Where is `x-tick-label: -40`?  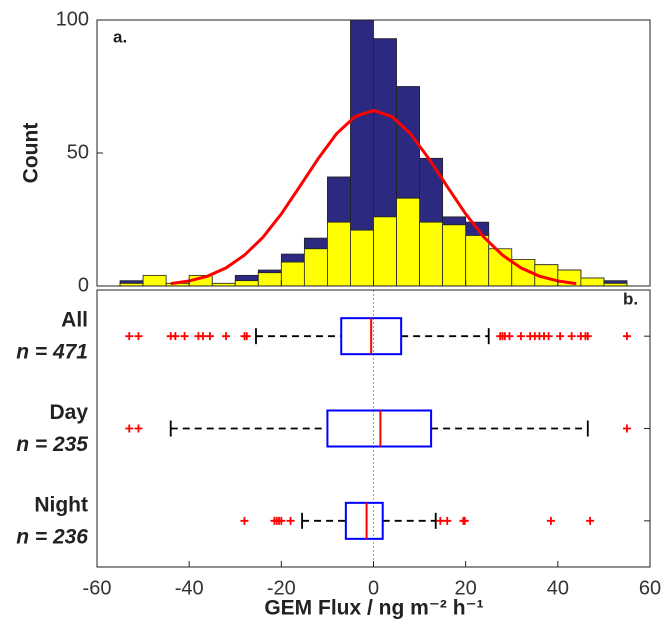
x-tick-label: -40 is located at coordinates (189, 588).